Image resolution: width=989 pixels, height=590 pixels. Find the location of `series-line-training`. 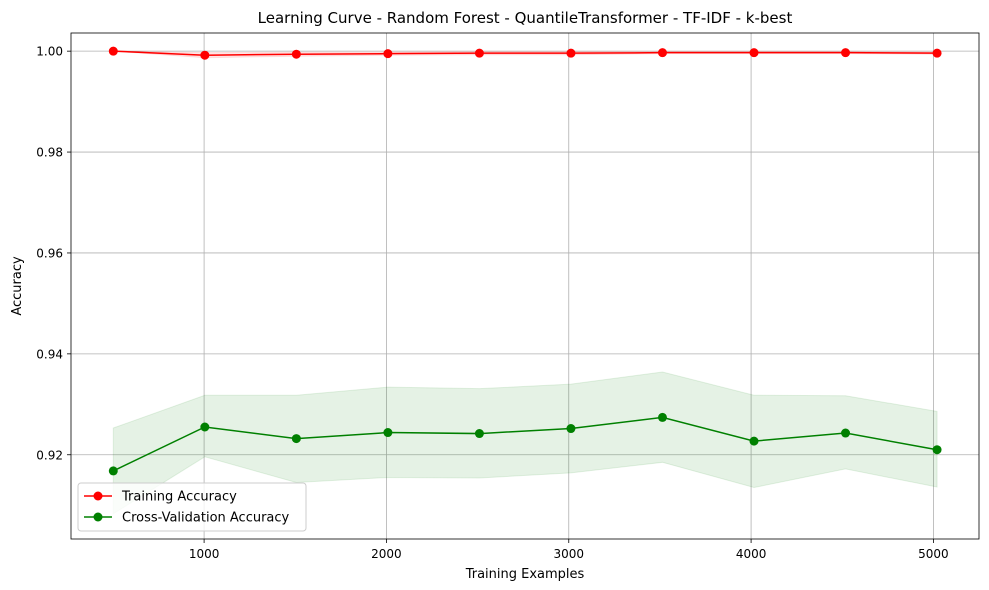

series-line-training is located at coordinates (525, 53).